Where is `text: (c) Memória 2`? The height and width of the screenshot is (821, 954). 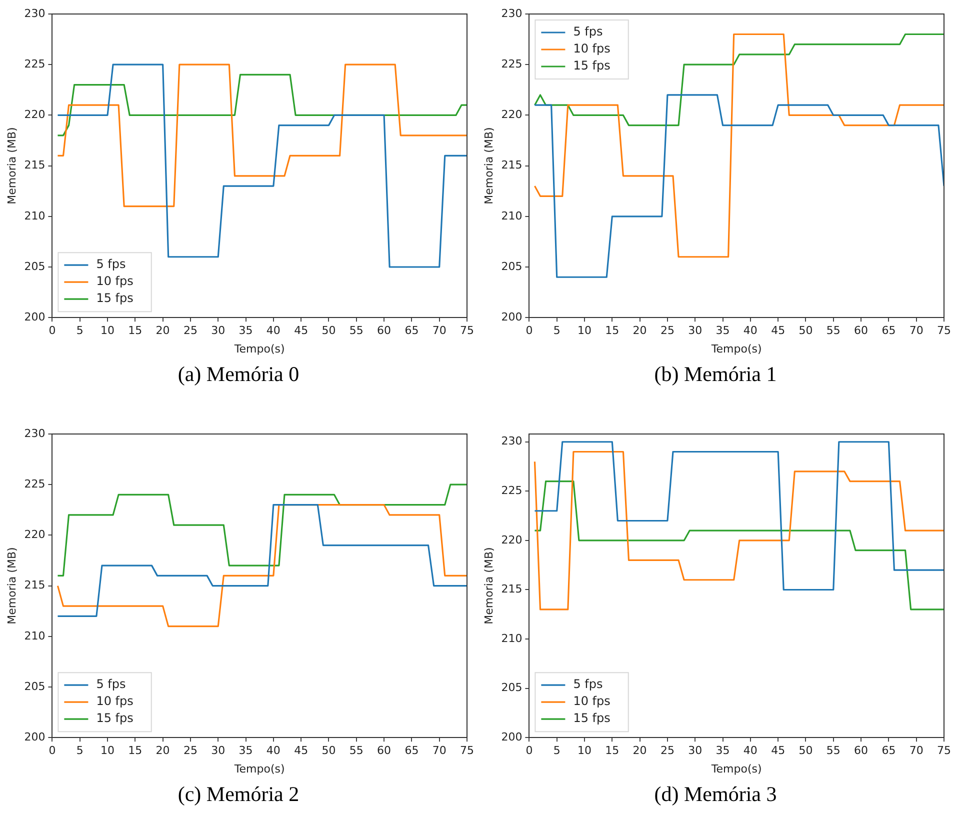 text: (c) Memória 2 is located at coordinates (238, 794).